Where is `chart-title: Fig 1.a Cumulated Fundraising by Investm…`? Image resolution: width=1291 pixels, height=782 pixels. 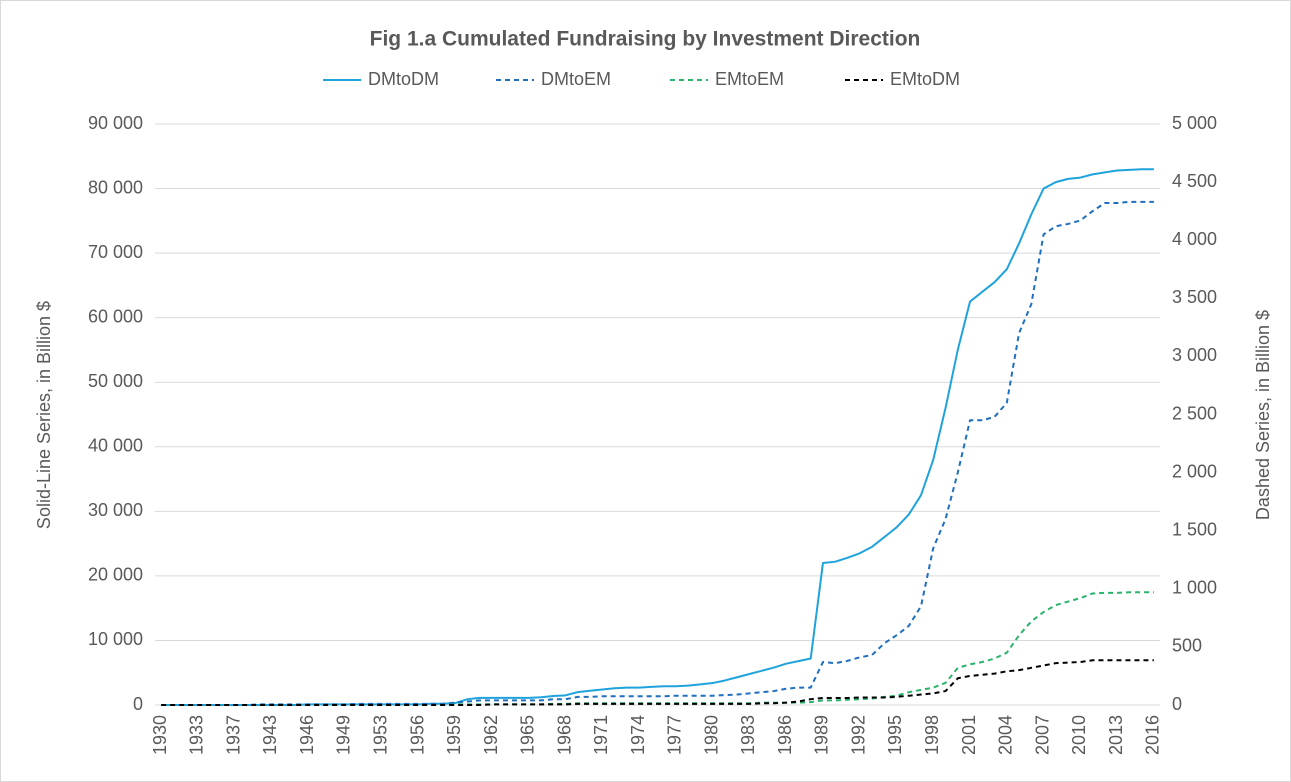 chart-title: Fig 1.a Cumulated Fundraising by Investm… is located at coordinates (645, 39).